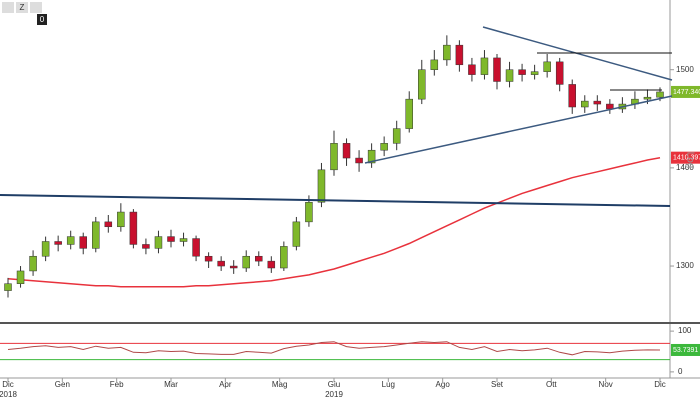 The width and height of the screenshot is (700, 400). What do you see at coordinates (8, 394) in the screenshot?
I see `year-label: 2018` at bounding box center [8, 394].